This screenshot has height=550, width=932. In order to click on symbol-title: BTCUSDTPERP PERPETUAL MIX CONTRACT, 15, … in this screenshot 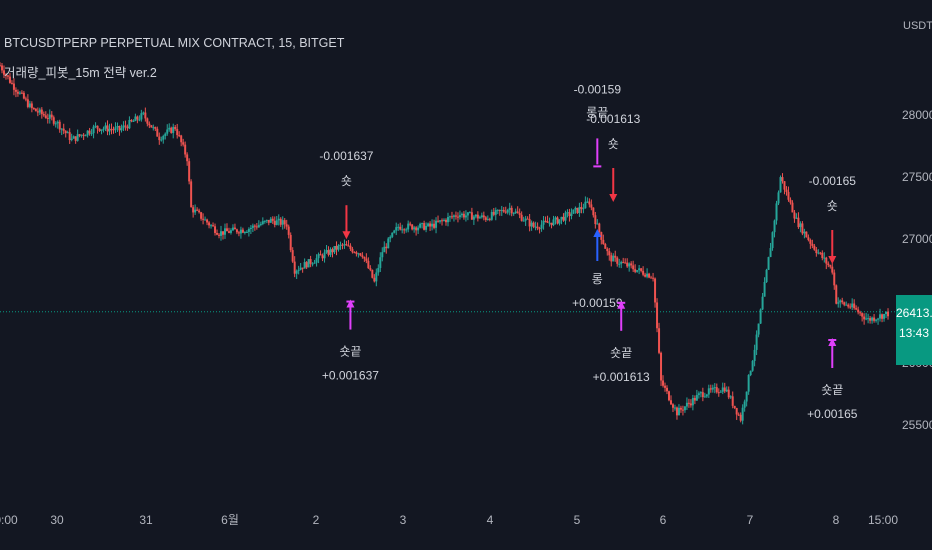, I will do `click(174, 43)`.